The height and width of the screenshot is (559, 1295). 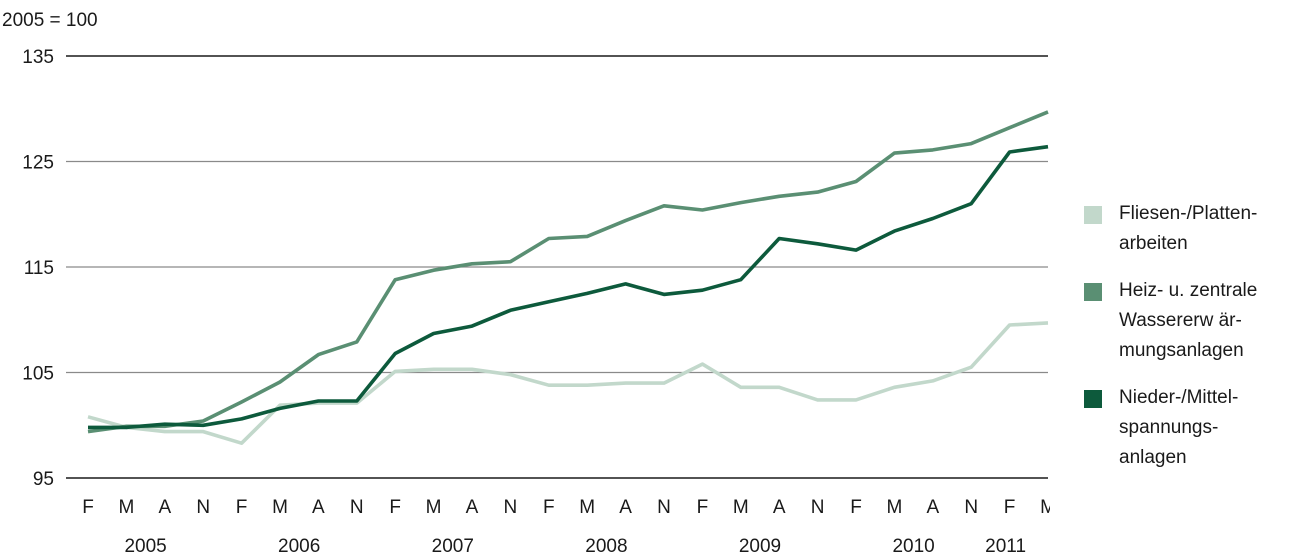 What do you see at coordinates (760, 546) in the screenshot?
I see `year-label: 2009` at bounding box center [760, 546].